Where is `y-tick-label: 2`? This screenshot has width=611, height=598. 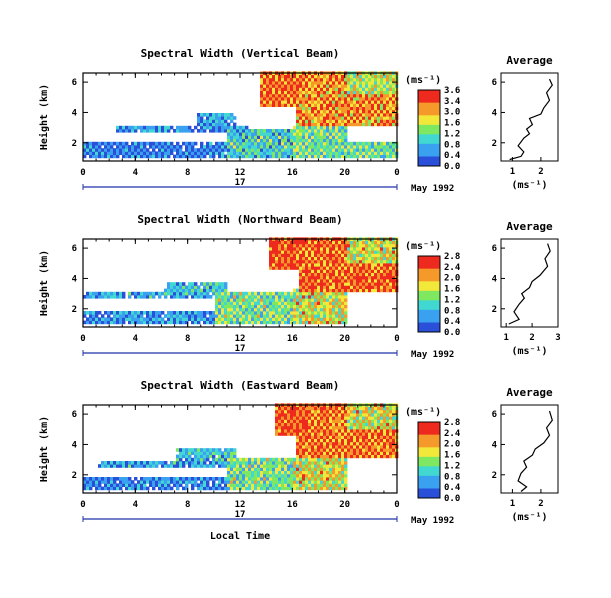
y-tick-label: 2 is located at coordinates (74, 310).